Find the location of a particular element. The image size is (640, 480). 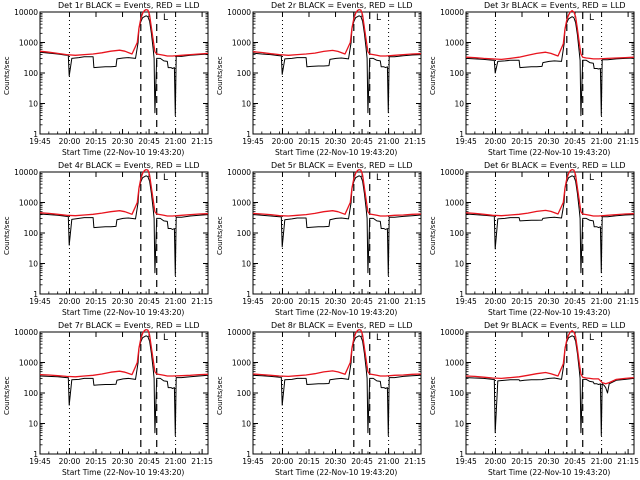

panel-title: Det 3r BLACK = Events, RED = LLD is located at coordinates (555, 5).